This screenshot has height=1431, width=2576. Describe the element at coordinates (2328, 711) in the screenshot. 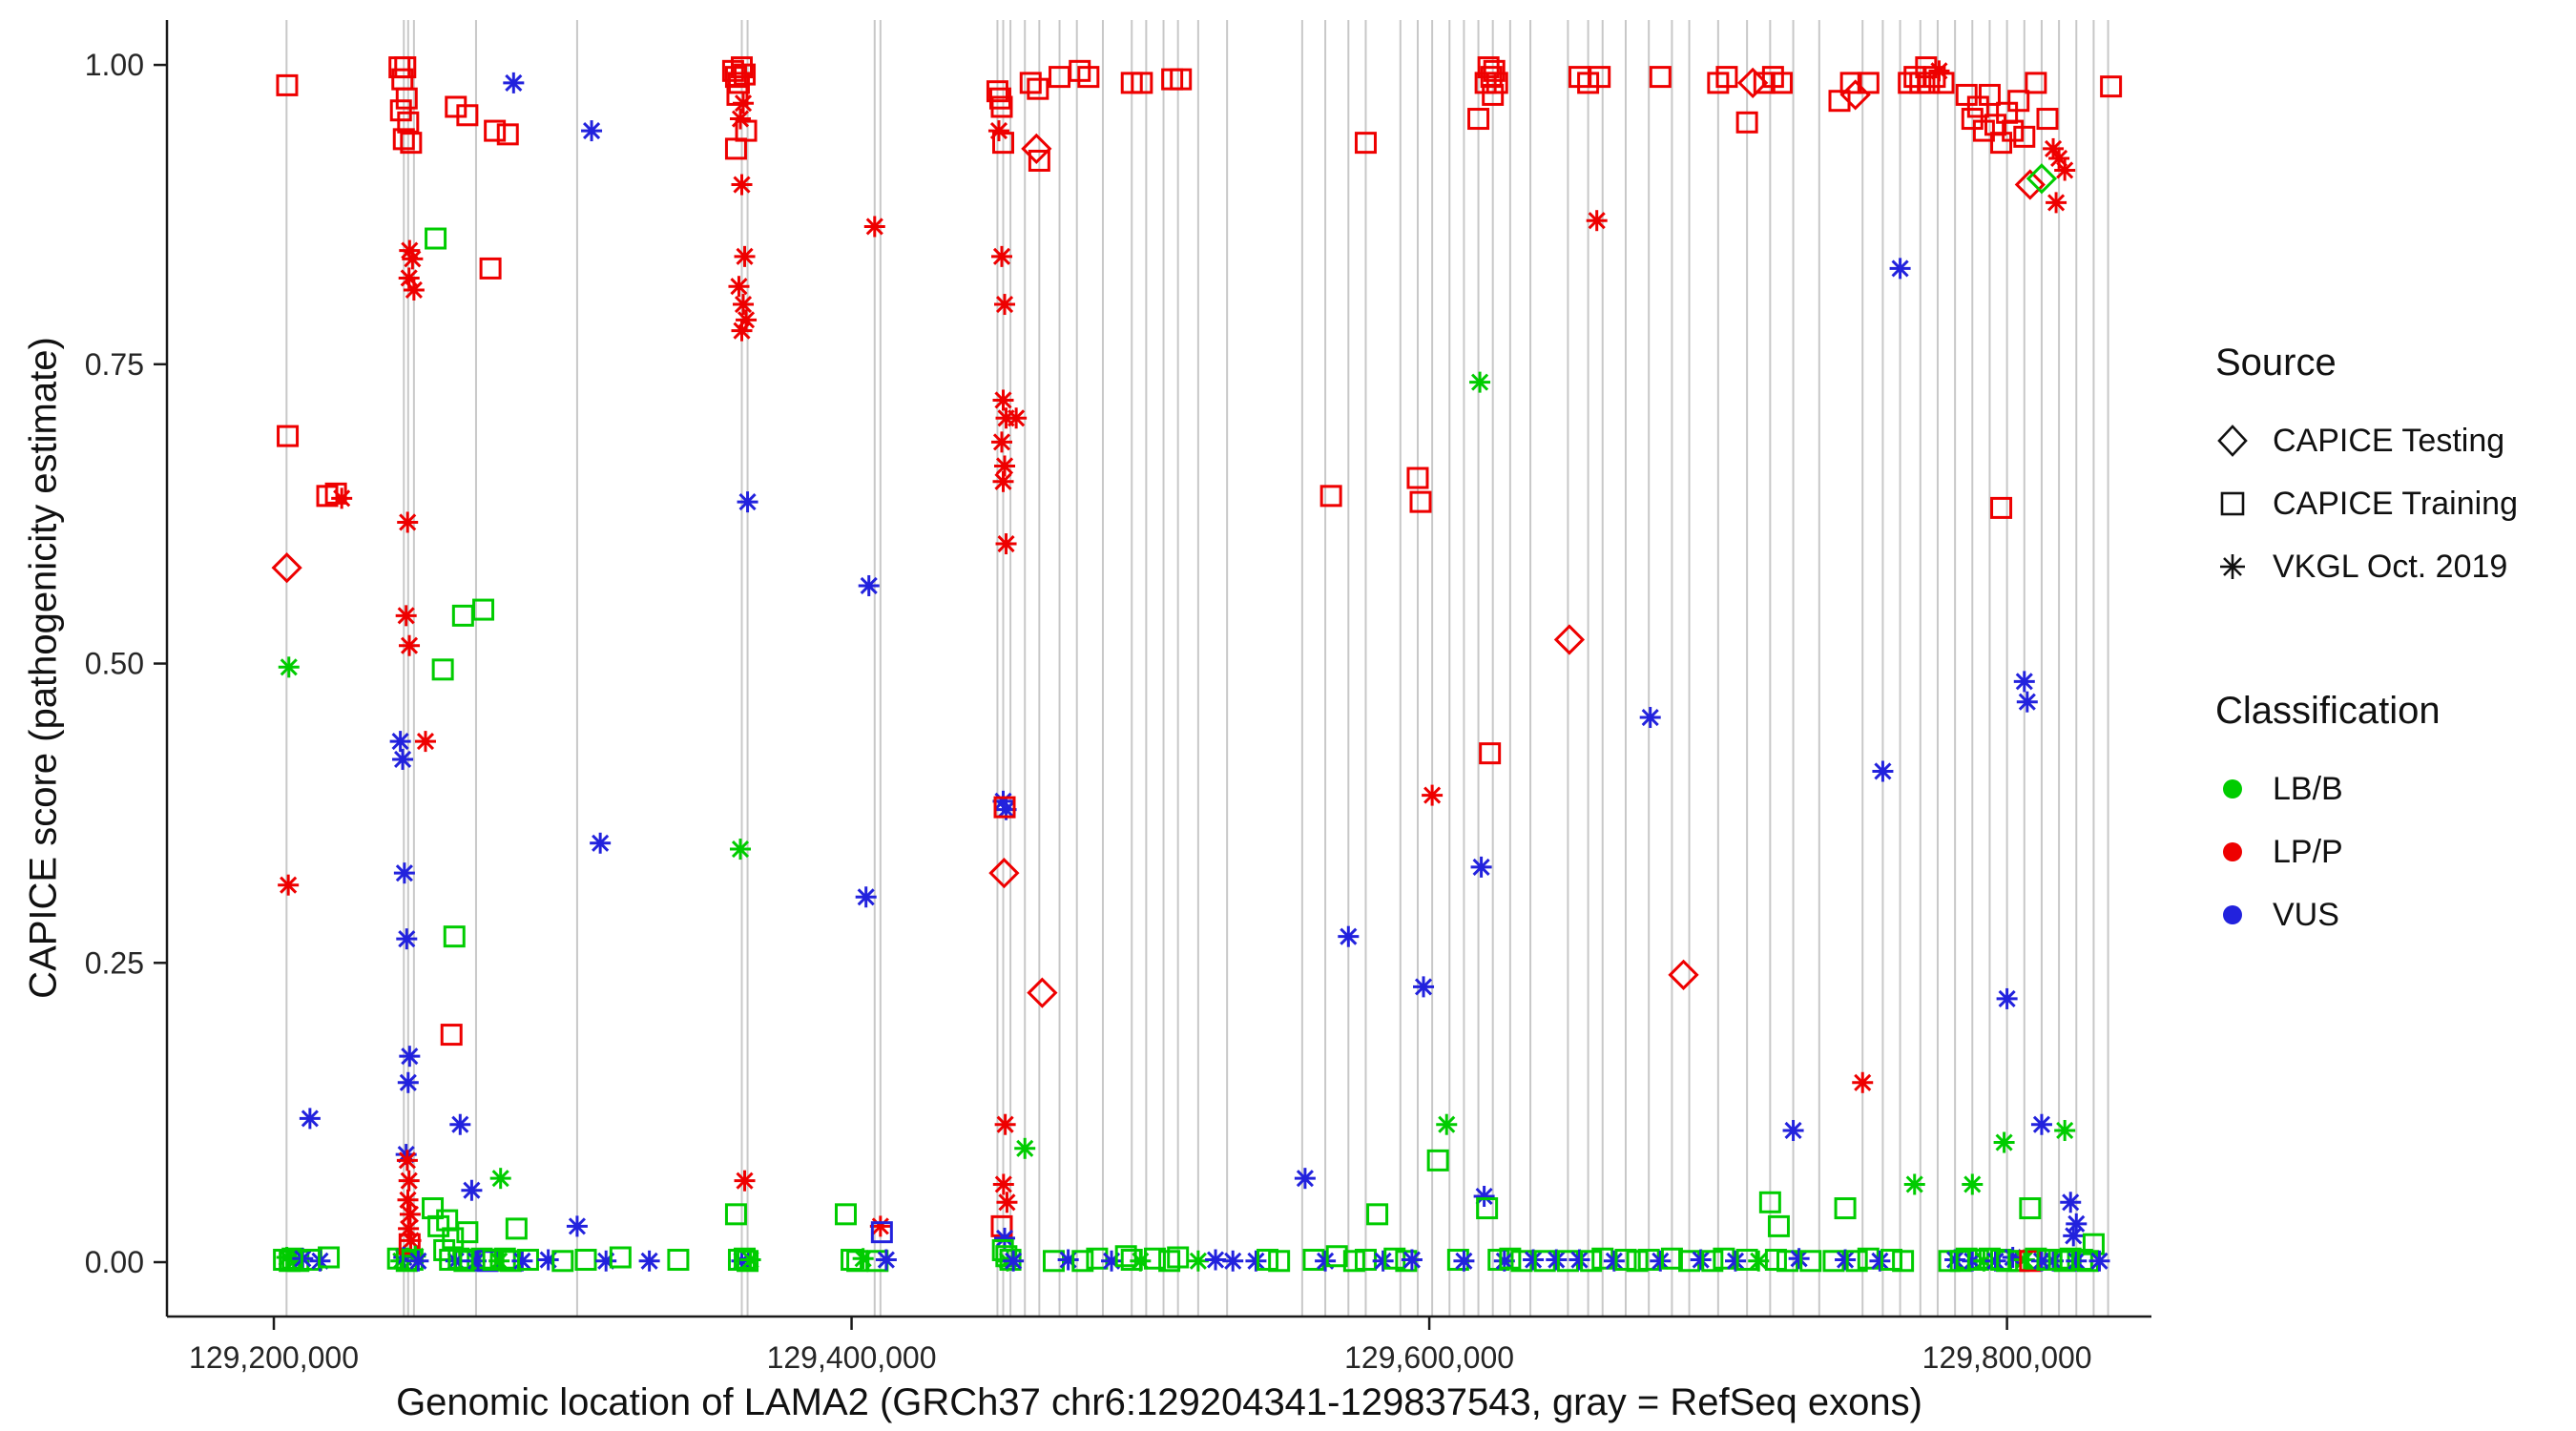

I see `legend-classification-title: Classification` at that location.